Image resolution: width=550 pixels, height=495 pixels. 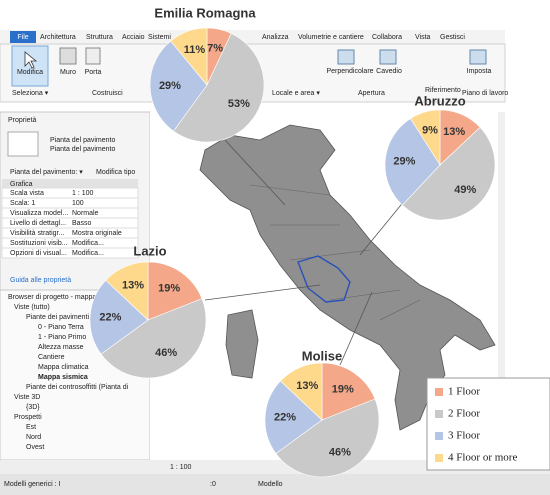 What do you see at coordinates (57, 317) in the screenshot?
I see `tree-item: Piante dei pavimenti` at bounding box center [57, 317].